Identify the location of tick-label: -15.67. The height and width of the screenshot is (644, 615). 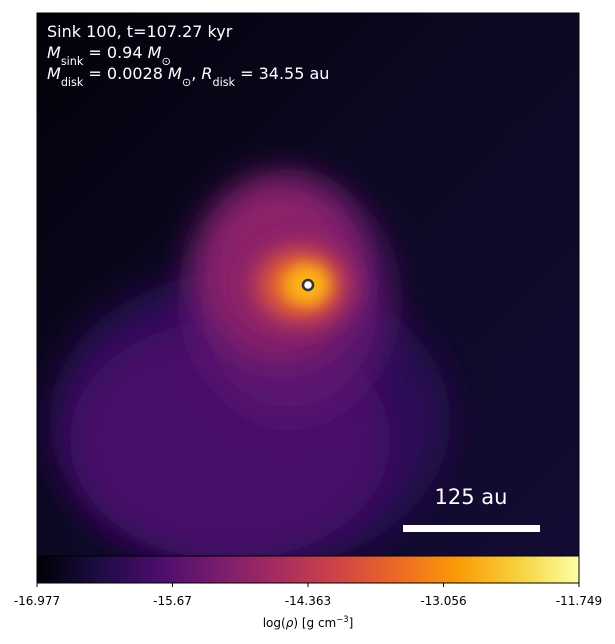
(172, 601).